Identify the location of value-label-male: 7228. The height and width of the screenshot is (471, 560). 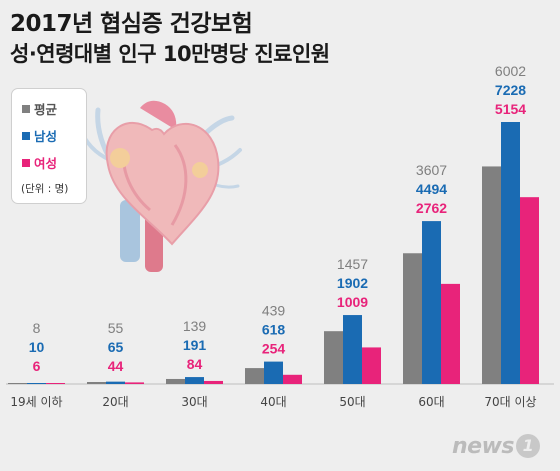
(510, 90).